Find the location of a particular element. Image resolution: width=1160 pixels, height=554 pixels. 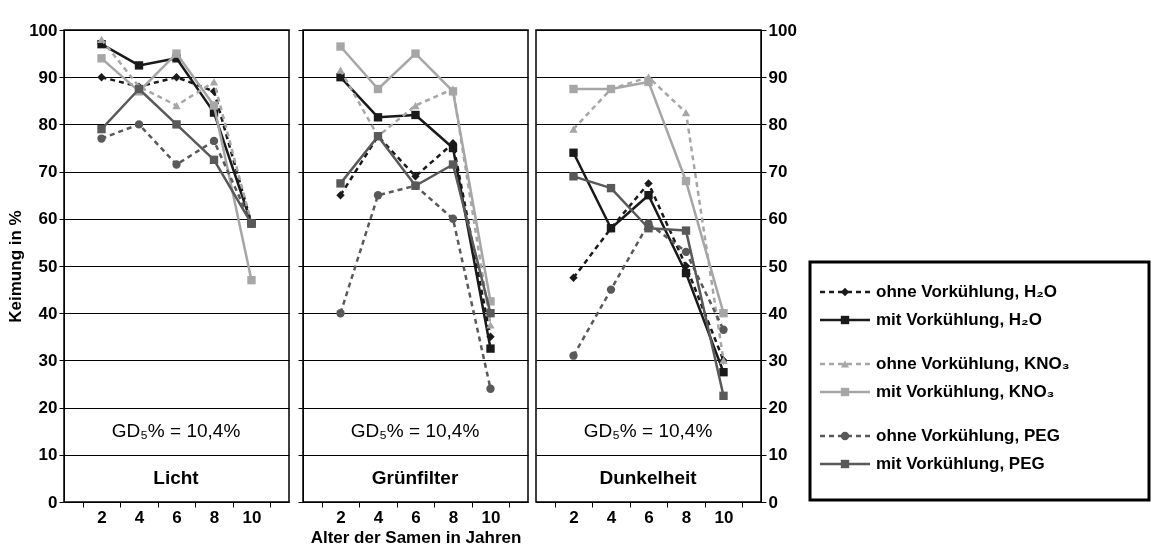

legend-label: ohne Vorkühlung, H₂O is located at coordinates (967, 291).